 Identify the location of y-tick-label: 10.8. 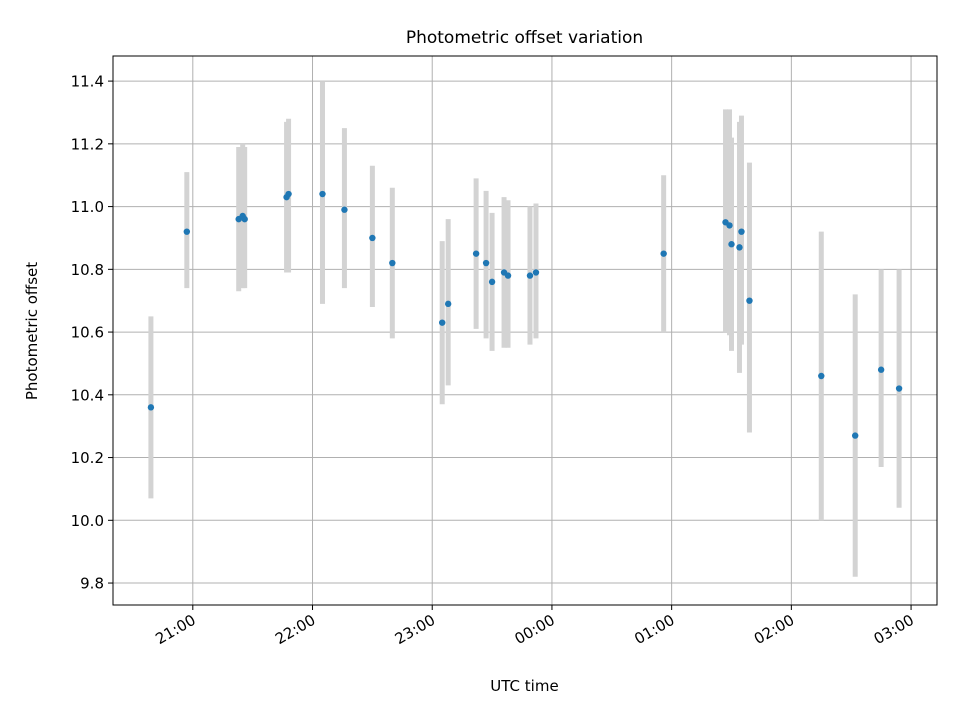
(87, 270).